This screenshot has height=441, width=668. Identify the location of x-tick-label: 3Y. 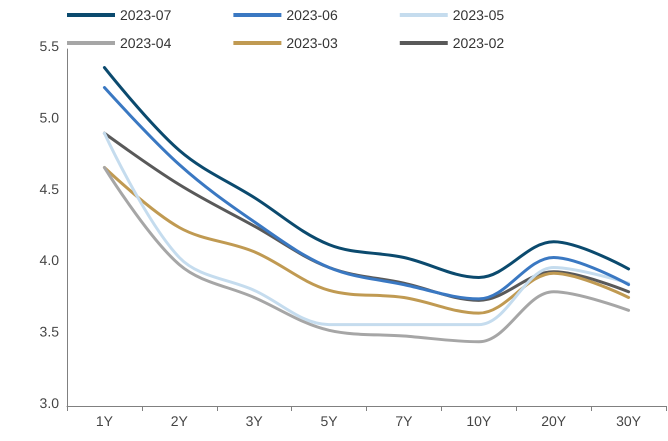
(255, 421).